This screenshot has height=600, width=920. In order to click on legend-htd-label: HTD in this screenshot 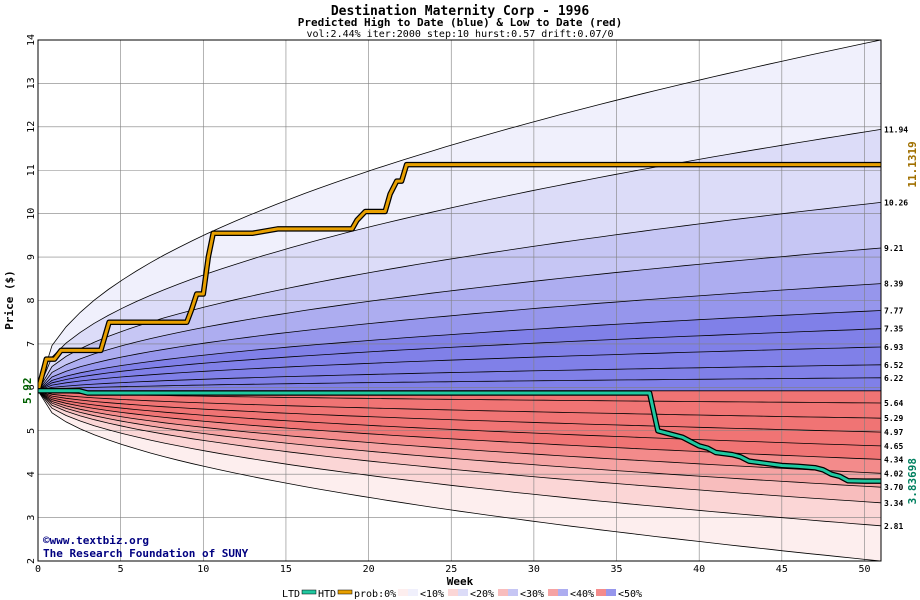, I will do `click(327, 594)`.